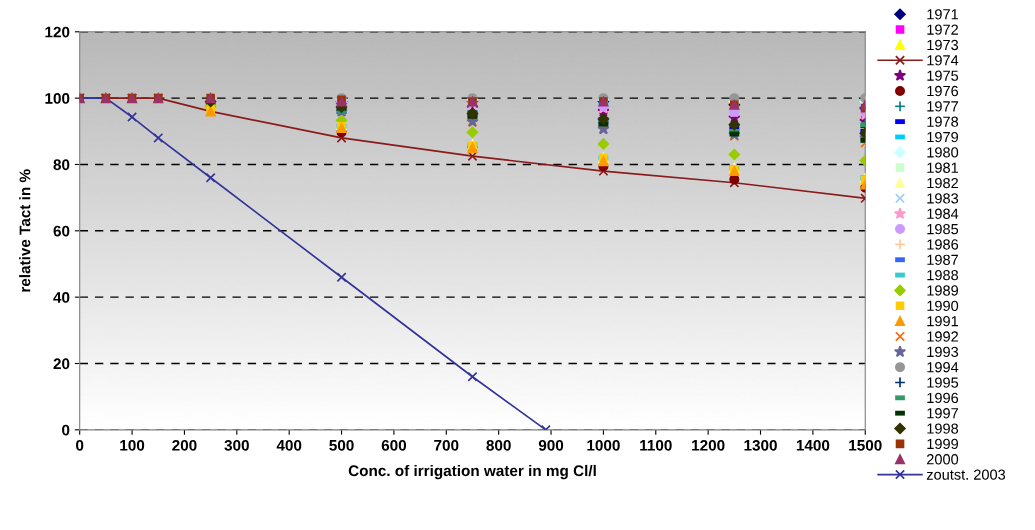 This screenshot has width=1035, height=530. Describe the element at coordinates (943, 244) in the screenshot. I see `legend-label: 1986` at that location.